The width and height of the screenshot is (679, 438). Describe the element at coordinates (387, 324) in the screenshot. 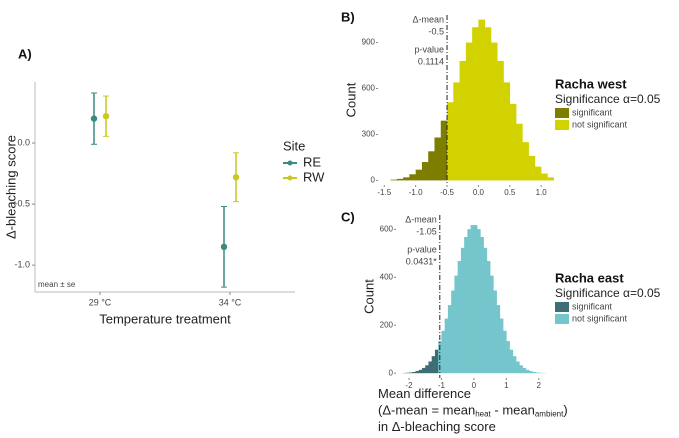

I see `y-tick-label: 200` at that location.